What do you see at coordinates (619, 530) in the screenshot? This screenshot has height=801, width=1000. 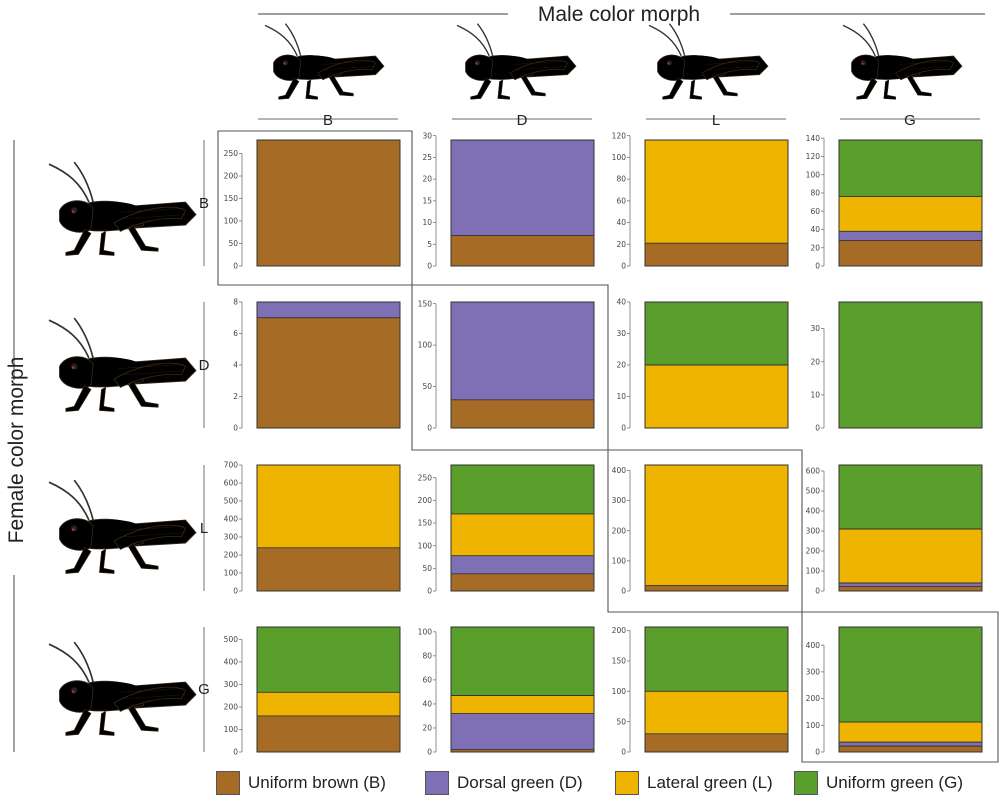 I see `panel-L-L-tick-label: 200` at bounding box center [619, 530].